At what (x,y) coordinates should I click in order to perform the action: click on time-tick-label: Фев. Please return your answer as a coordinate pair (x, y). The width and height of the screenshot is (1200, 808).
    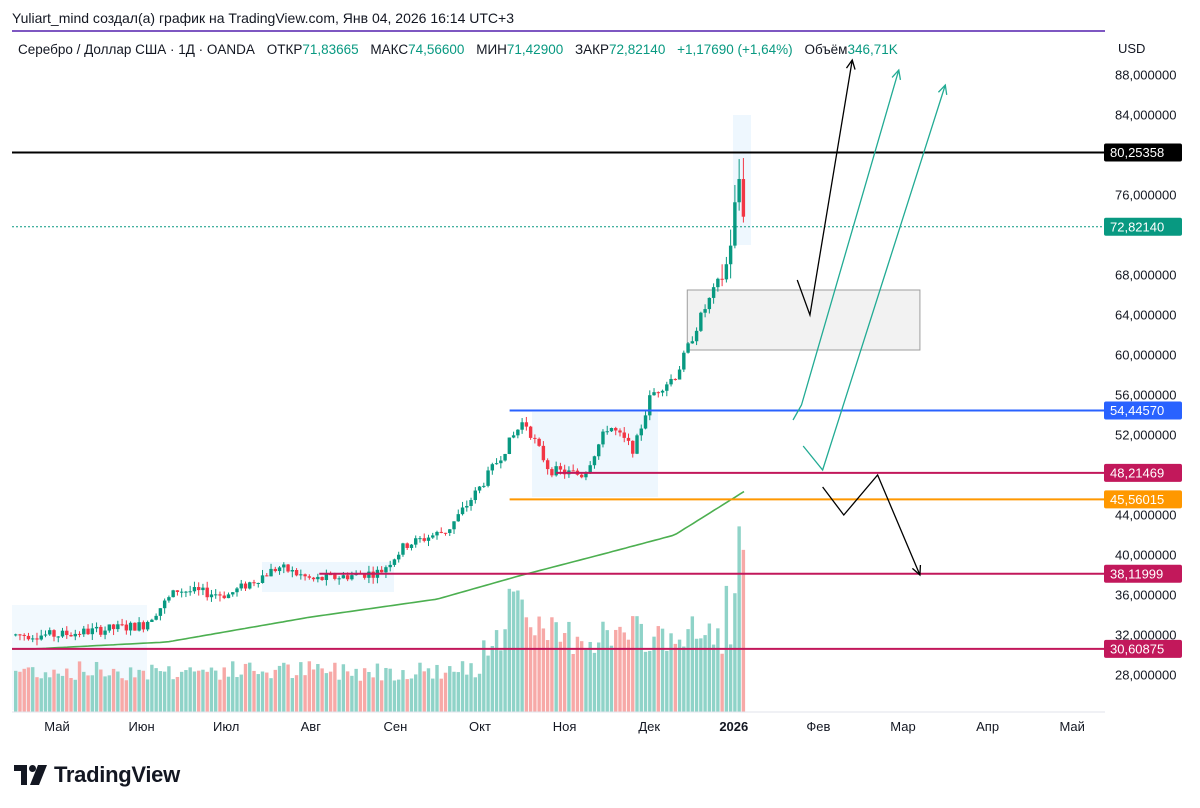
    Looking at the image, I should click on (818, 726).